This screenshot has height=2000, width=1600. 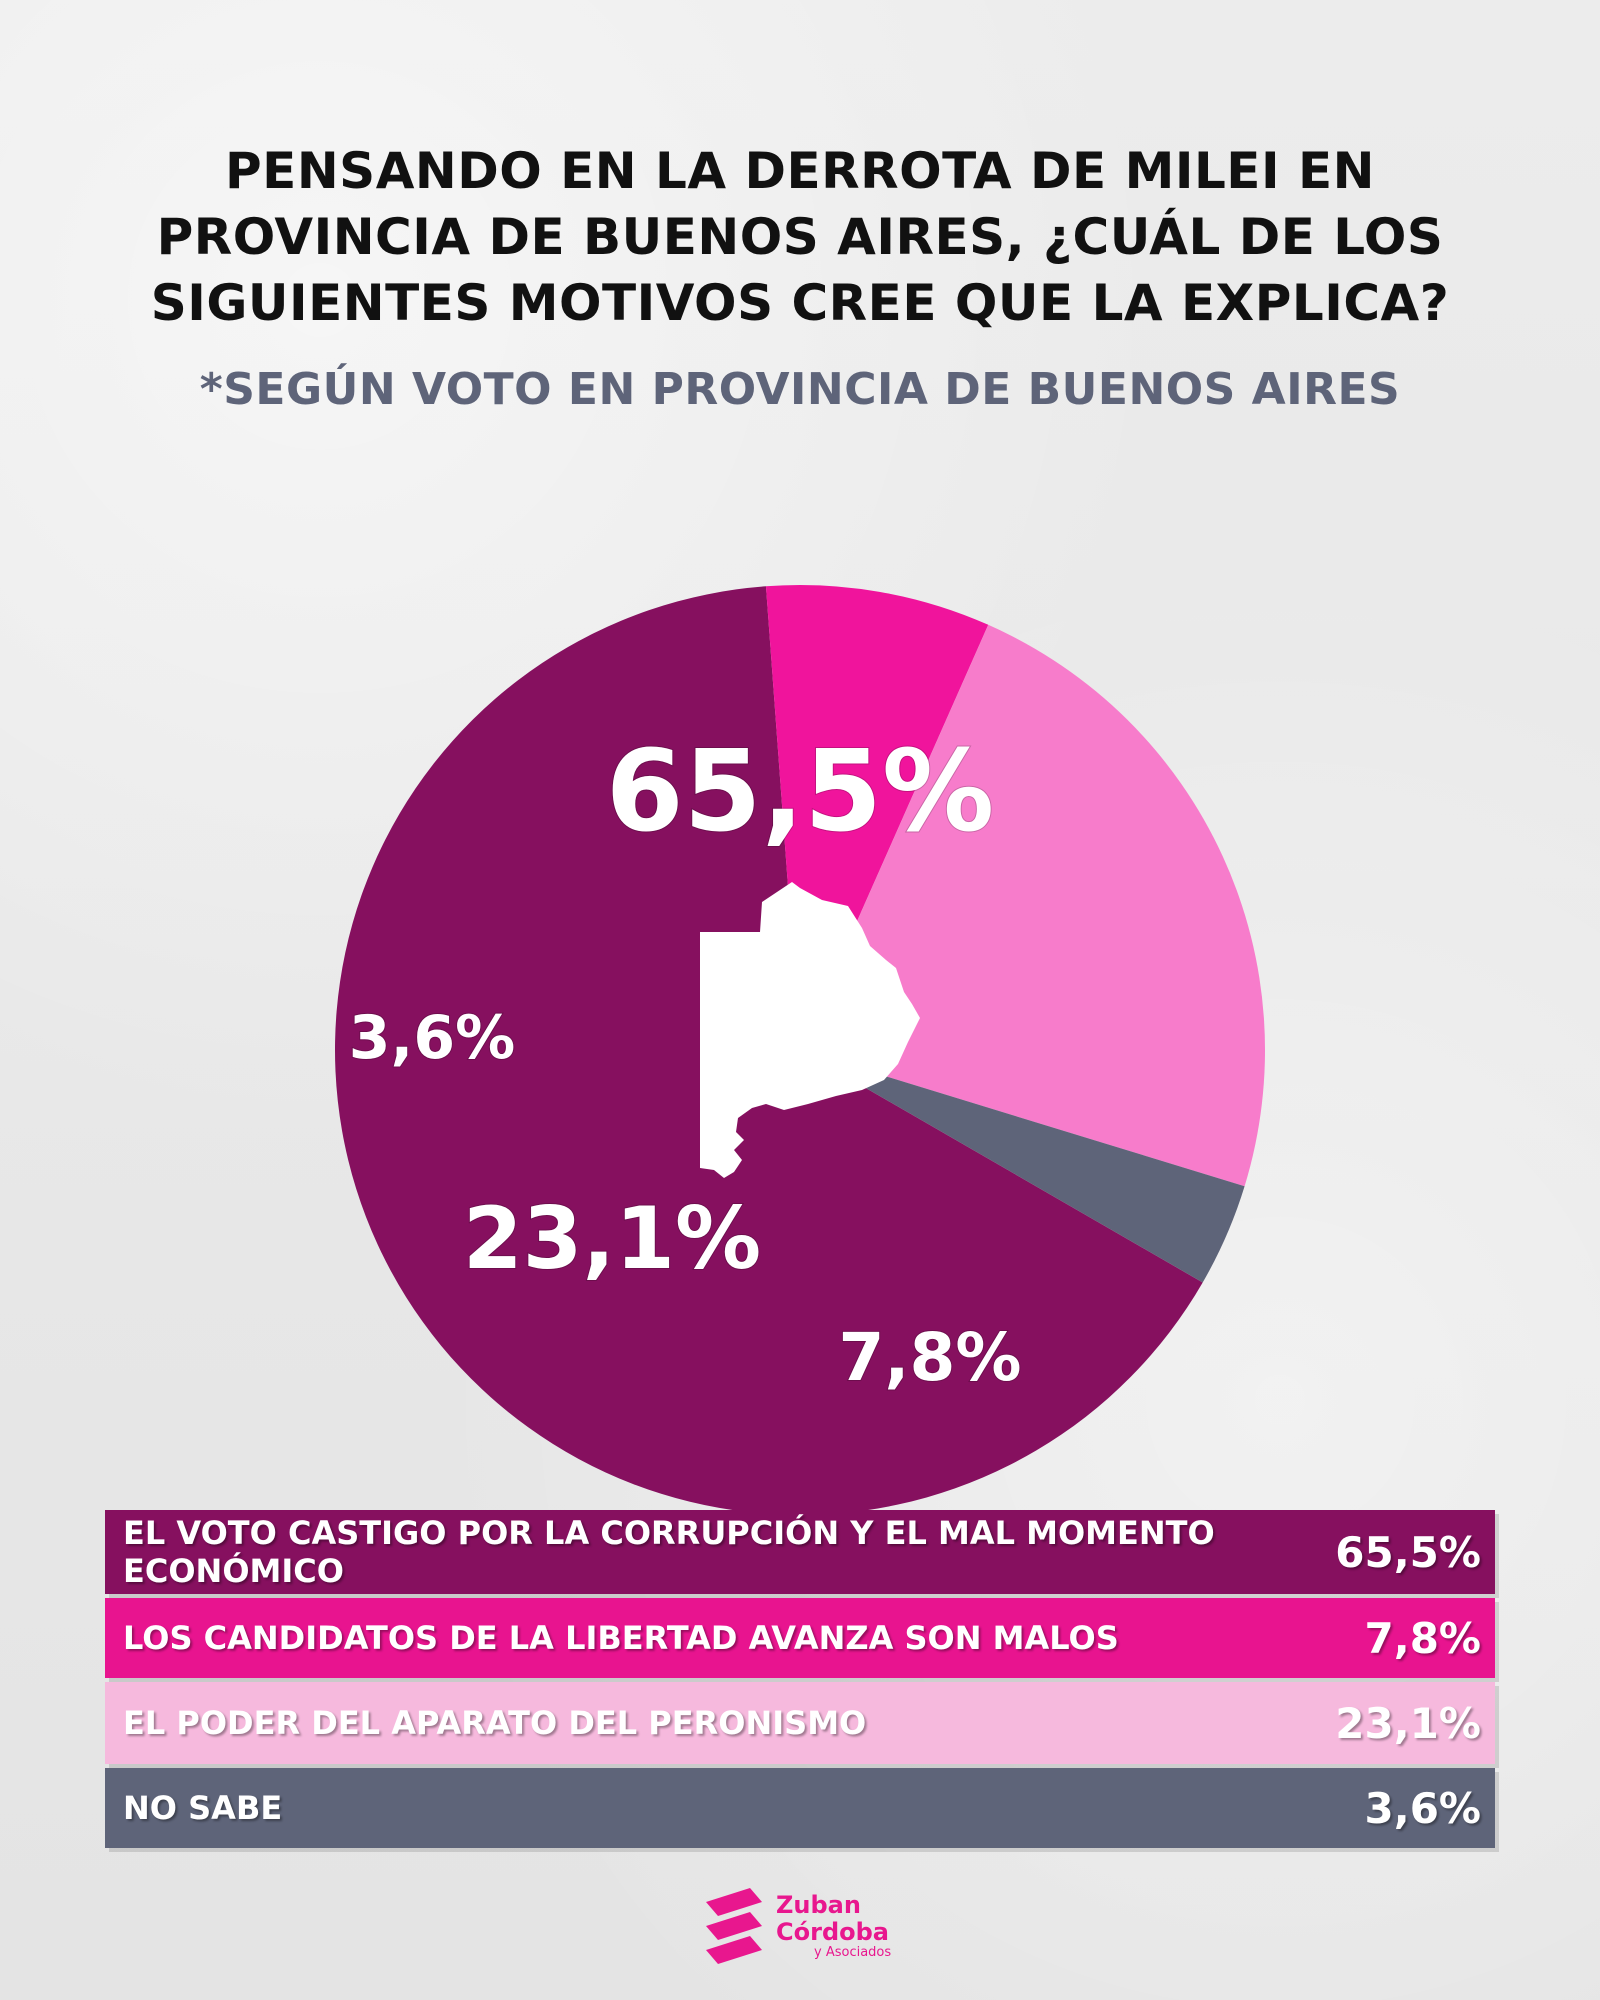 I want to click on title-line-1: PENSANDO EN LA DERROTA DE MILEI EN, so click(x=800, y=171).